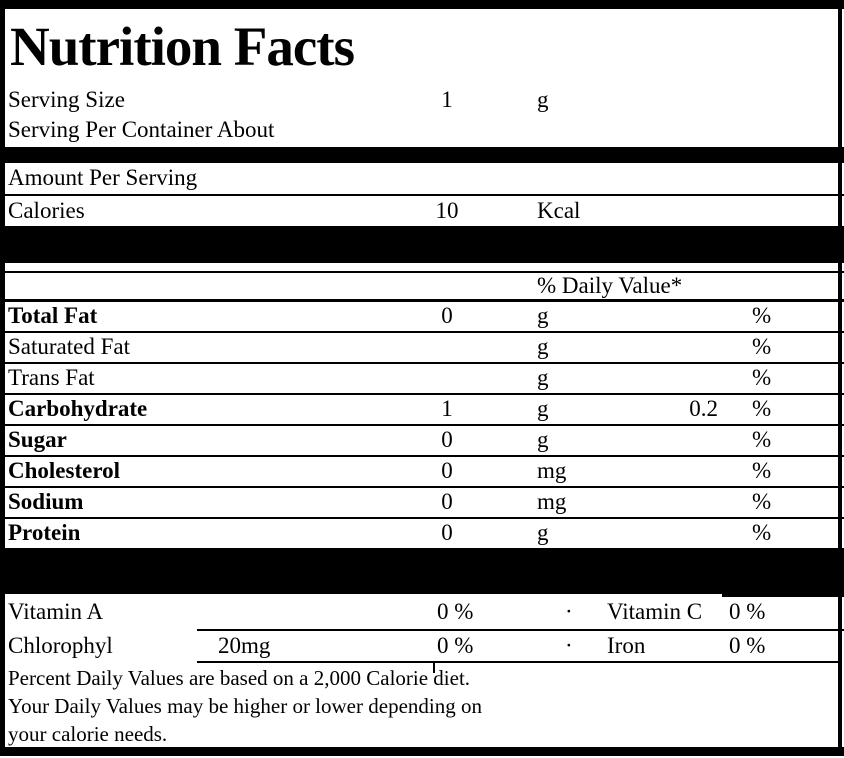 This screenshot has height=758, width=844. What do you see at coordinates (422, 612) in the screenshot?
I see `vitamin-row: Vitamin A 0 % · Vitamin C 0 %` at bounding box center [422, 612].